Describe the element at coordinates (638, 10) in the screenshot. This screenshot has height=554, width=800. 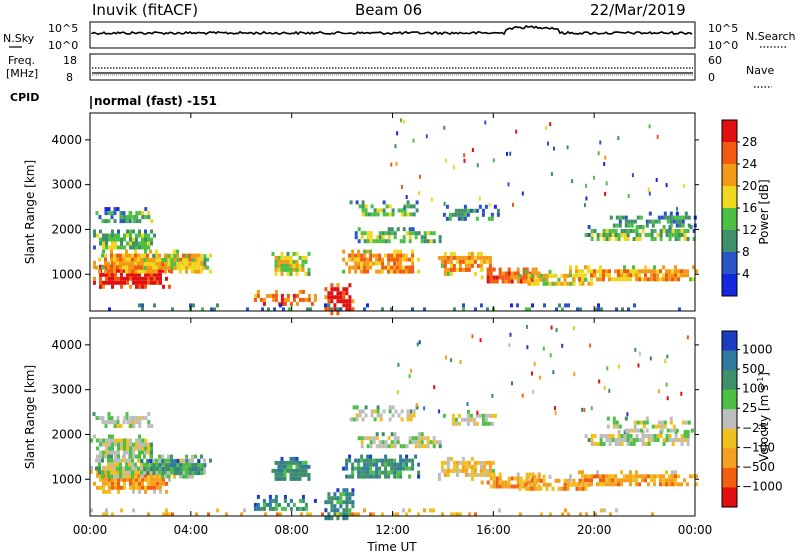
I see `date-title: 22/Mar/2019` at that location.